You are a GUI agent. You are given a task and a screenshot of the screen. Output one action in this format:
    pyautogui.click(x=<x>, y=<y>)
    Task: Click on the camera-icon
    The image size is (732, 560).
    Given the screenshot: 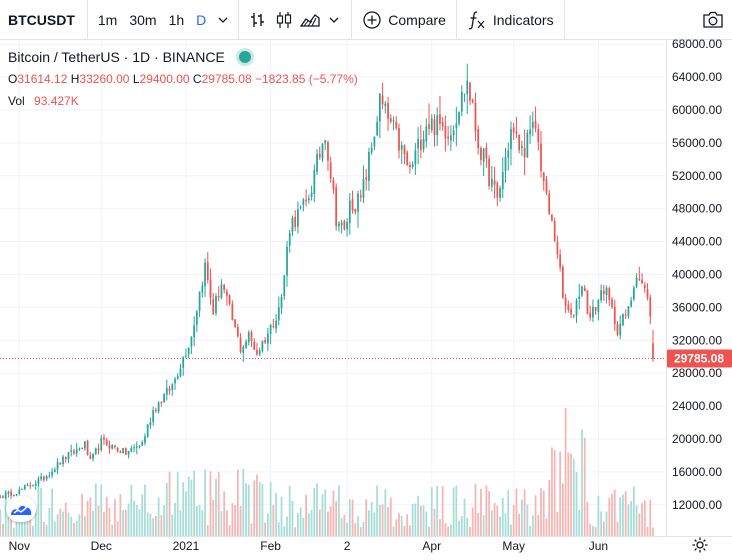 What is the action you would take?
    pyautogui.click(x=713, y=20)
    